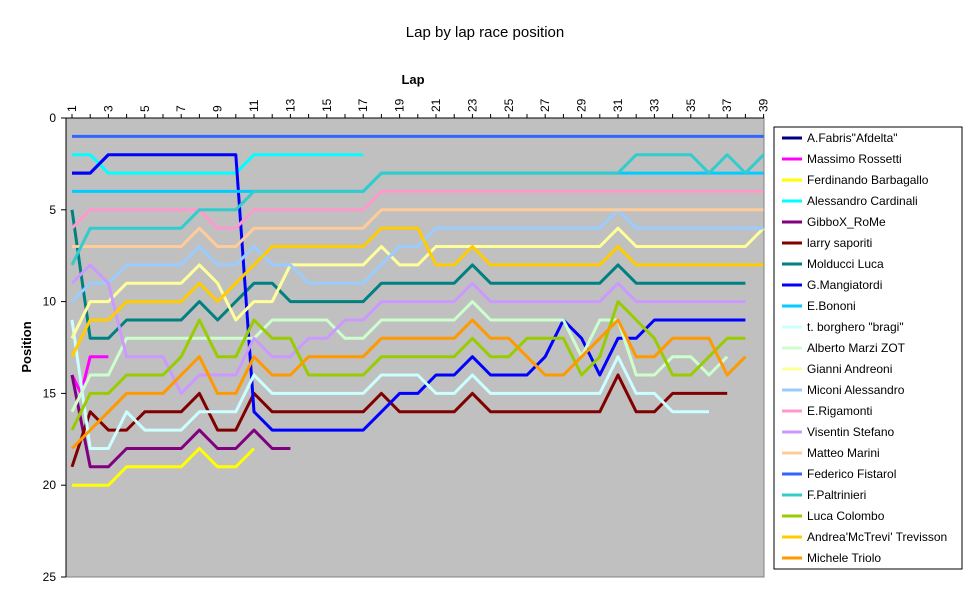 Image resolution: width=970 pixels, height=608 pixels. I want to click on legend-label: larry saporiti, so click(839, 243).